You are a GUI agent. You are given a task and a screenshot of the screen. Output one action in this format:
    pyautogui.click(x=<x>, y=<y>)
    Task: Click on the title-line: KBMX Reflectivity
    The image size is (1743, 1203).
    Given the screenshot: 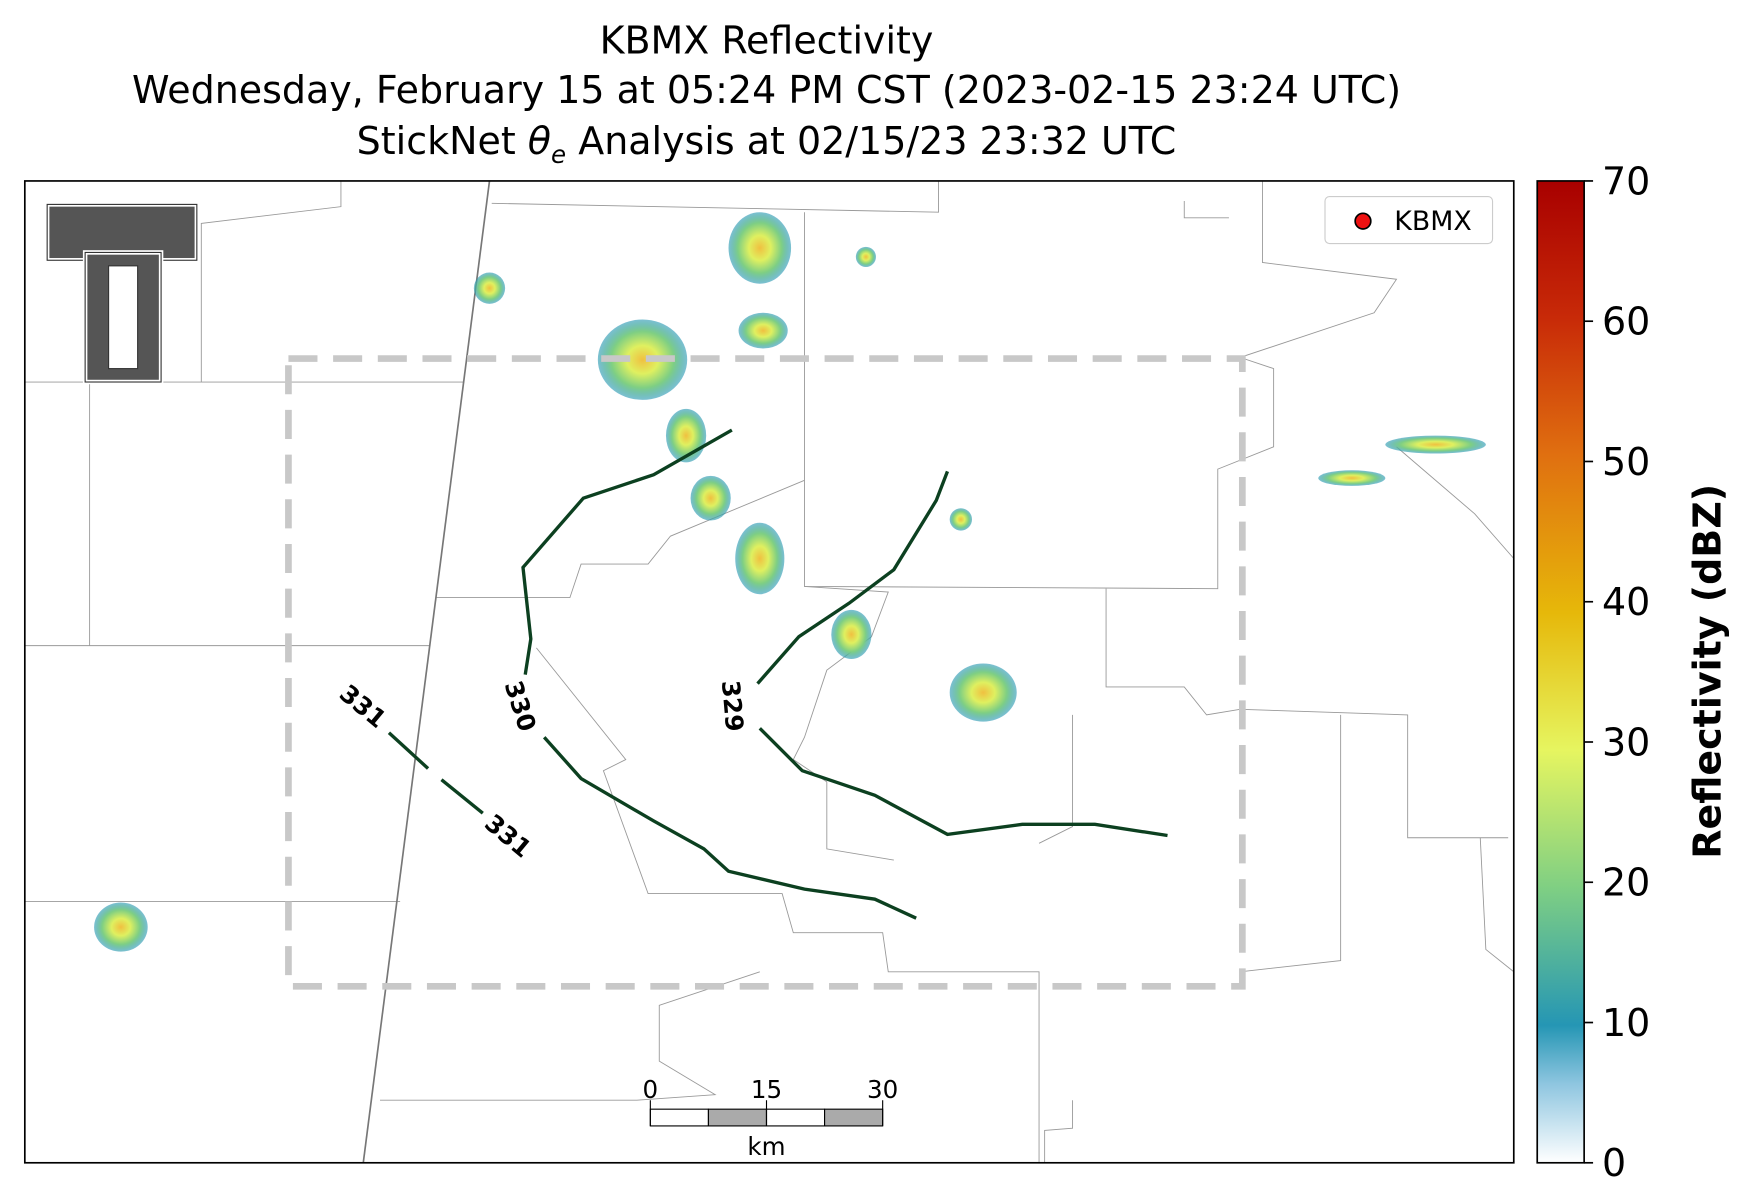 What is the action you would take?
    pyautogui.click(x=767, y=41)
    